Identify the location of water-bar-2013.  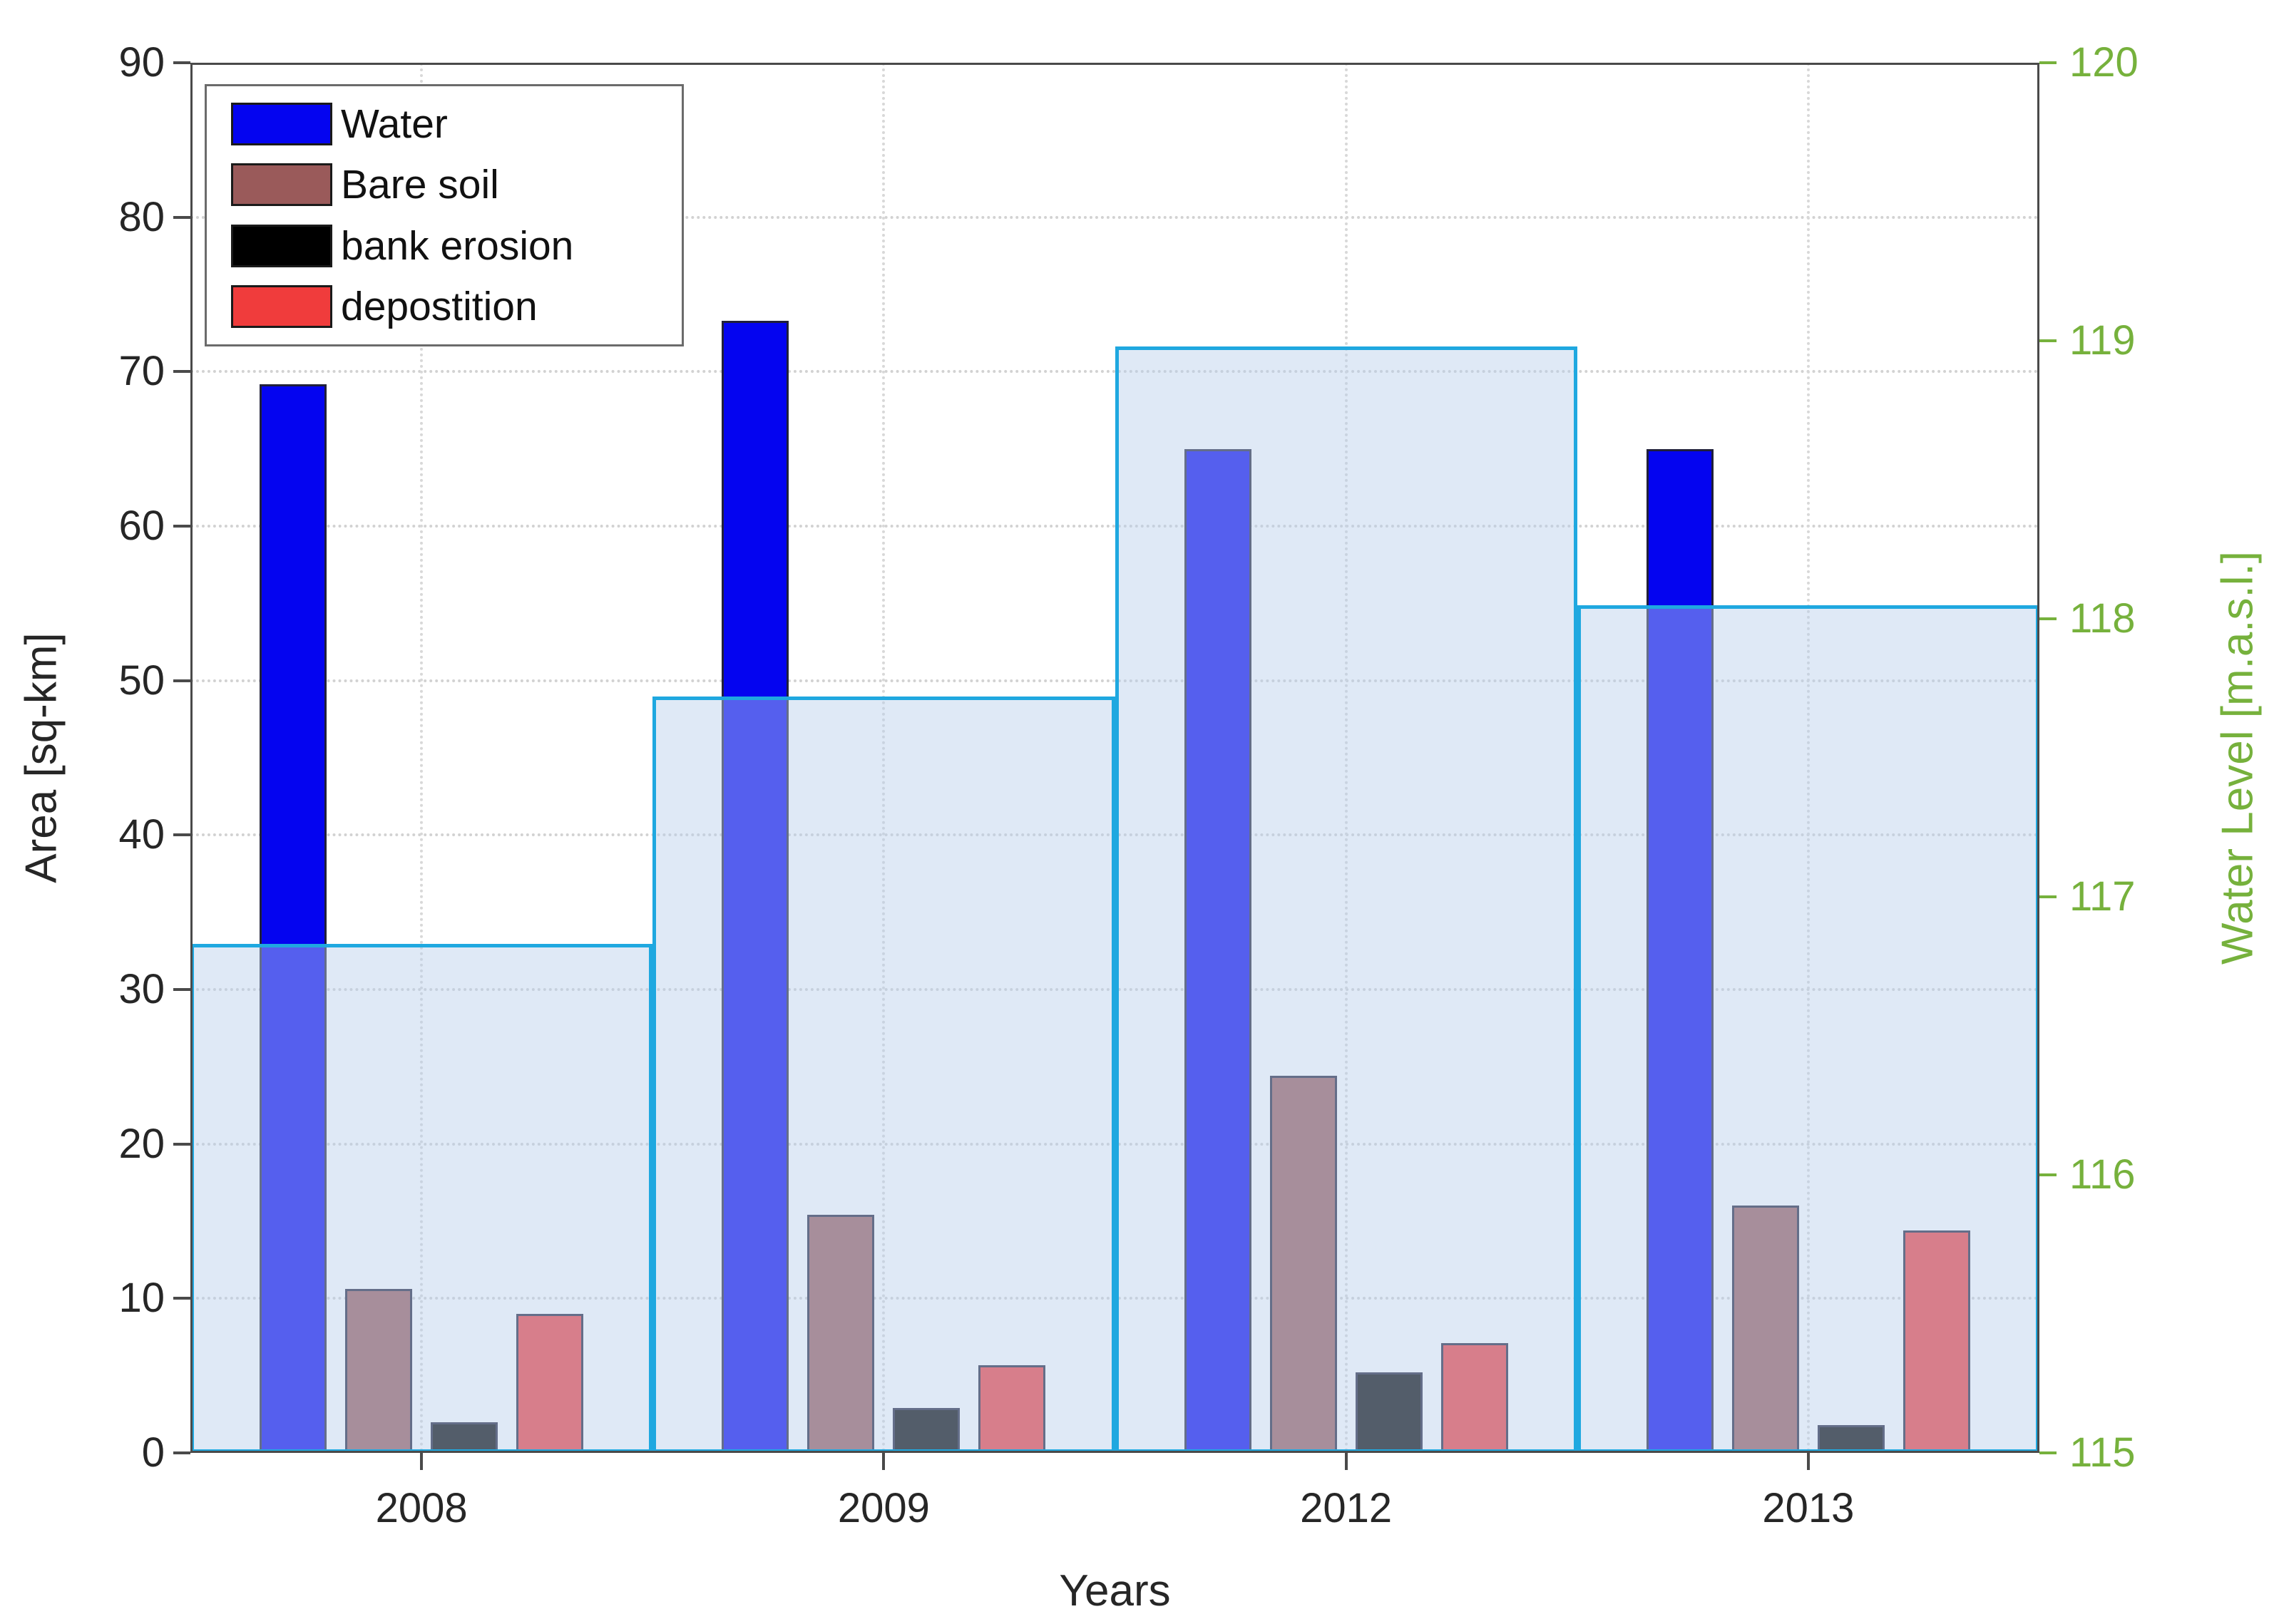
(1680, 950).